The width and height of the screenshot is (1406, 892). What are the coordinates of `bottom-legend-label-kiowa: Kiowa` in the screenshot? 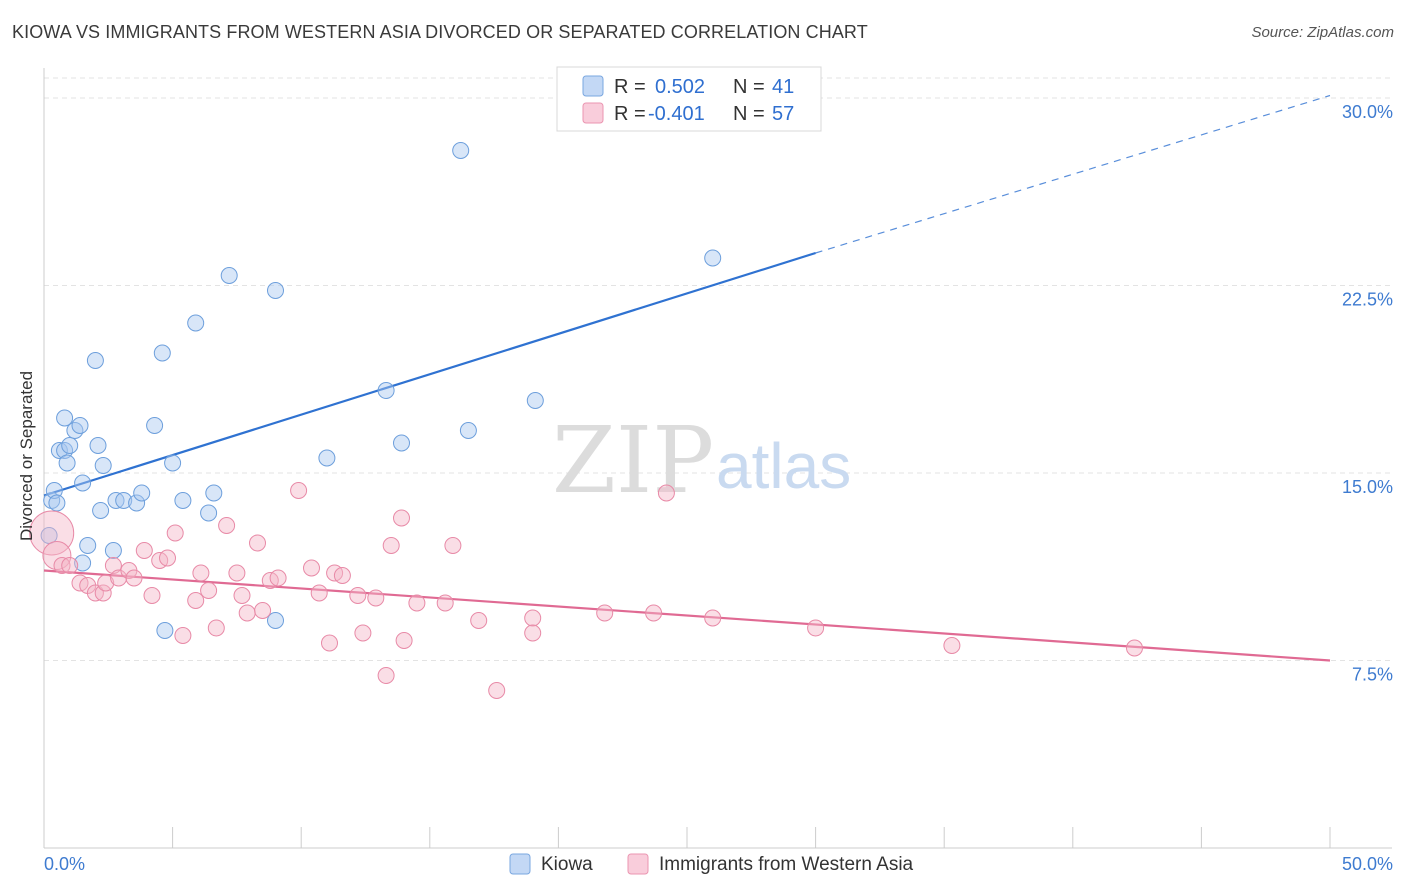 It's located at (567, 864).